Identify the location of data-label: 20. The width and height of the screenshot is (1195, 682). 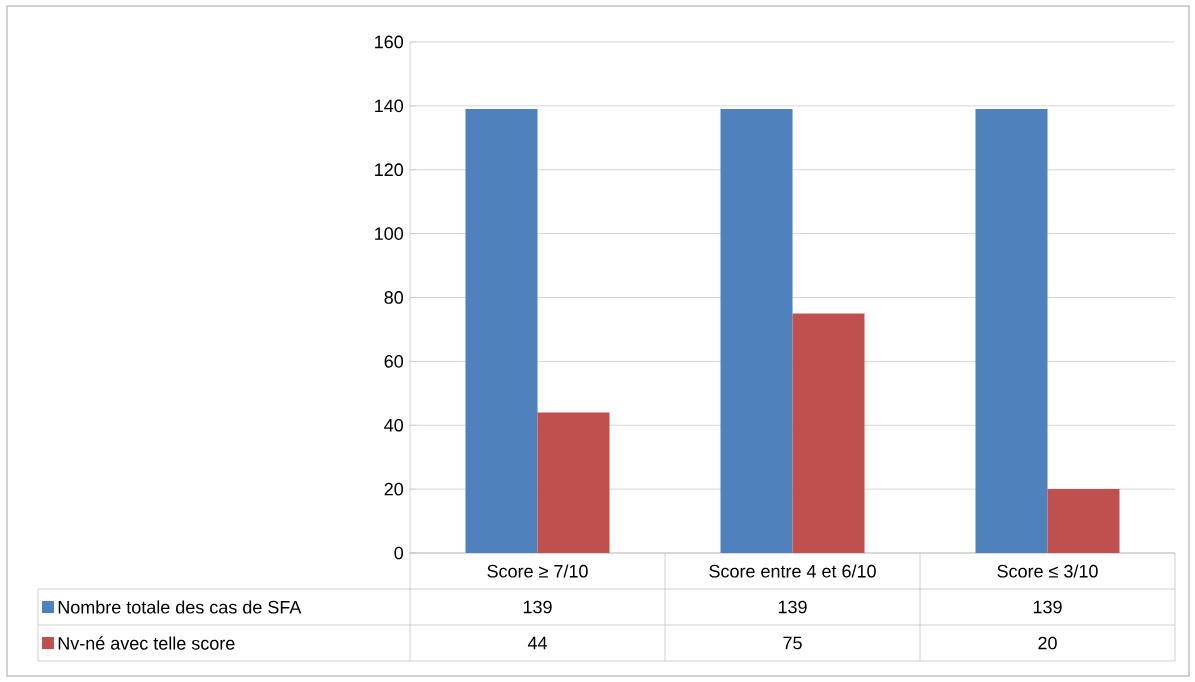
(1047, 643).